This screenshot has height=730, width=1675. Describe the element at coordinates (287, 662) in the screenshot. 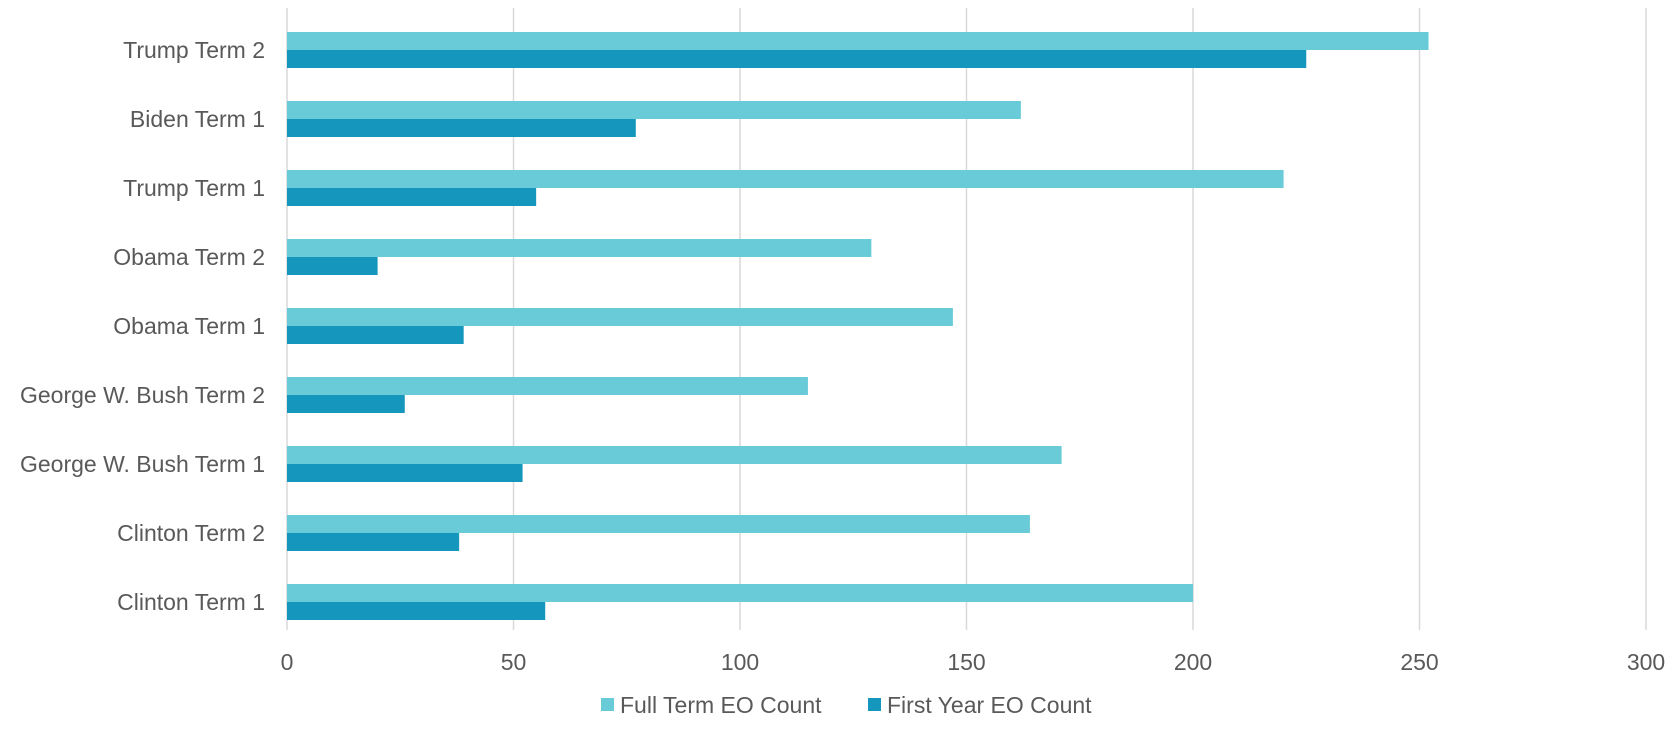

I see `x-tick-label: 0` at that location.